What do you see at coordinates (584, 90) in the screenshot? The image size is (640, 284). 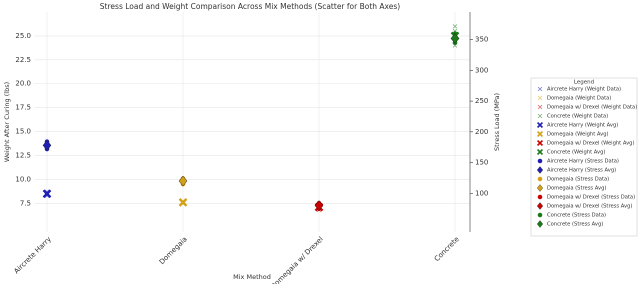 I see `legend-label: Aircrete Harry (Weight Data)` at bounding box center [584, 90].